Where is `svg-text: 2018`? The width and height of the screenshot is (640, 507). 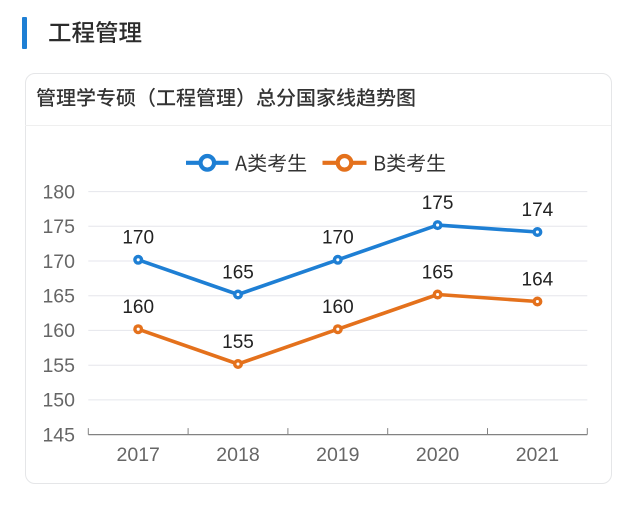 svg-text: 2018 is located at coordinates (237, 455).